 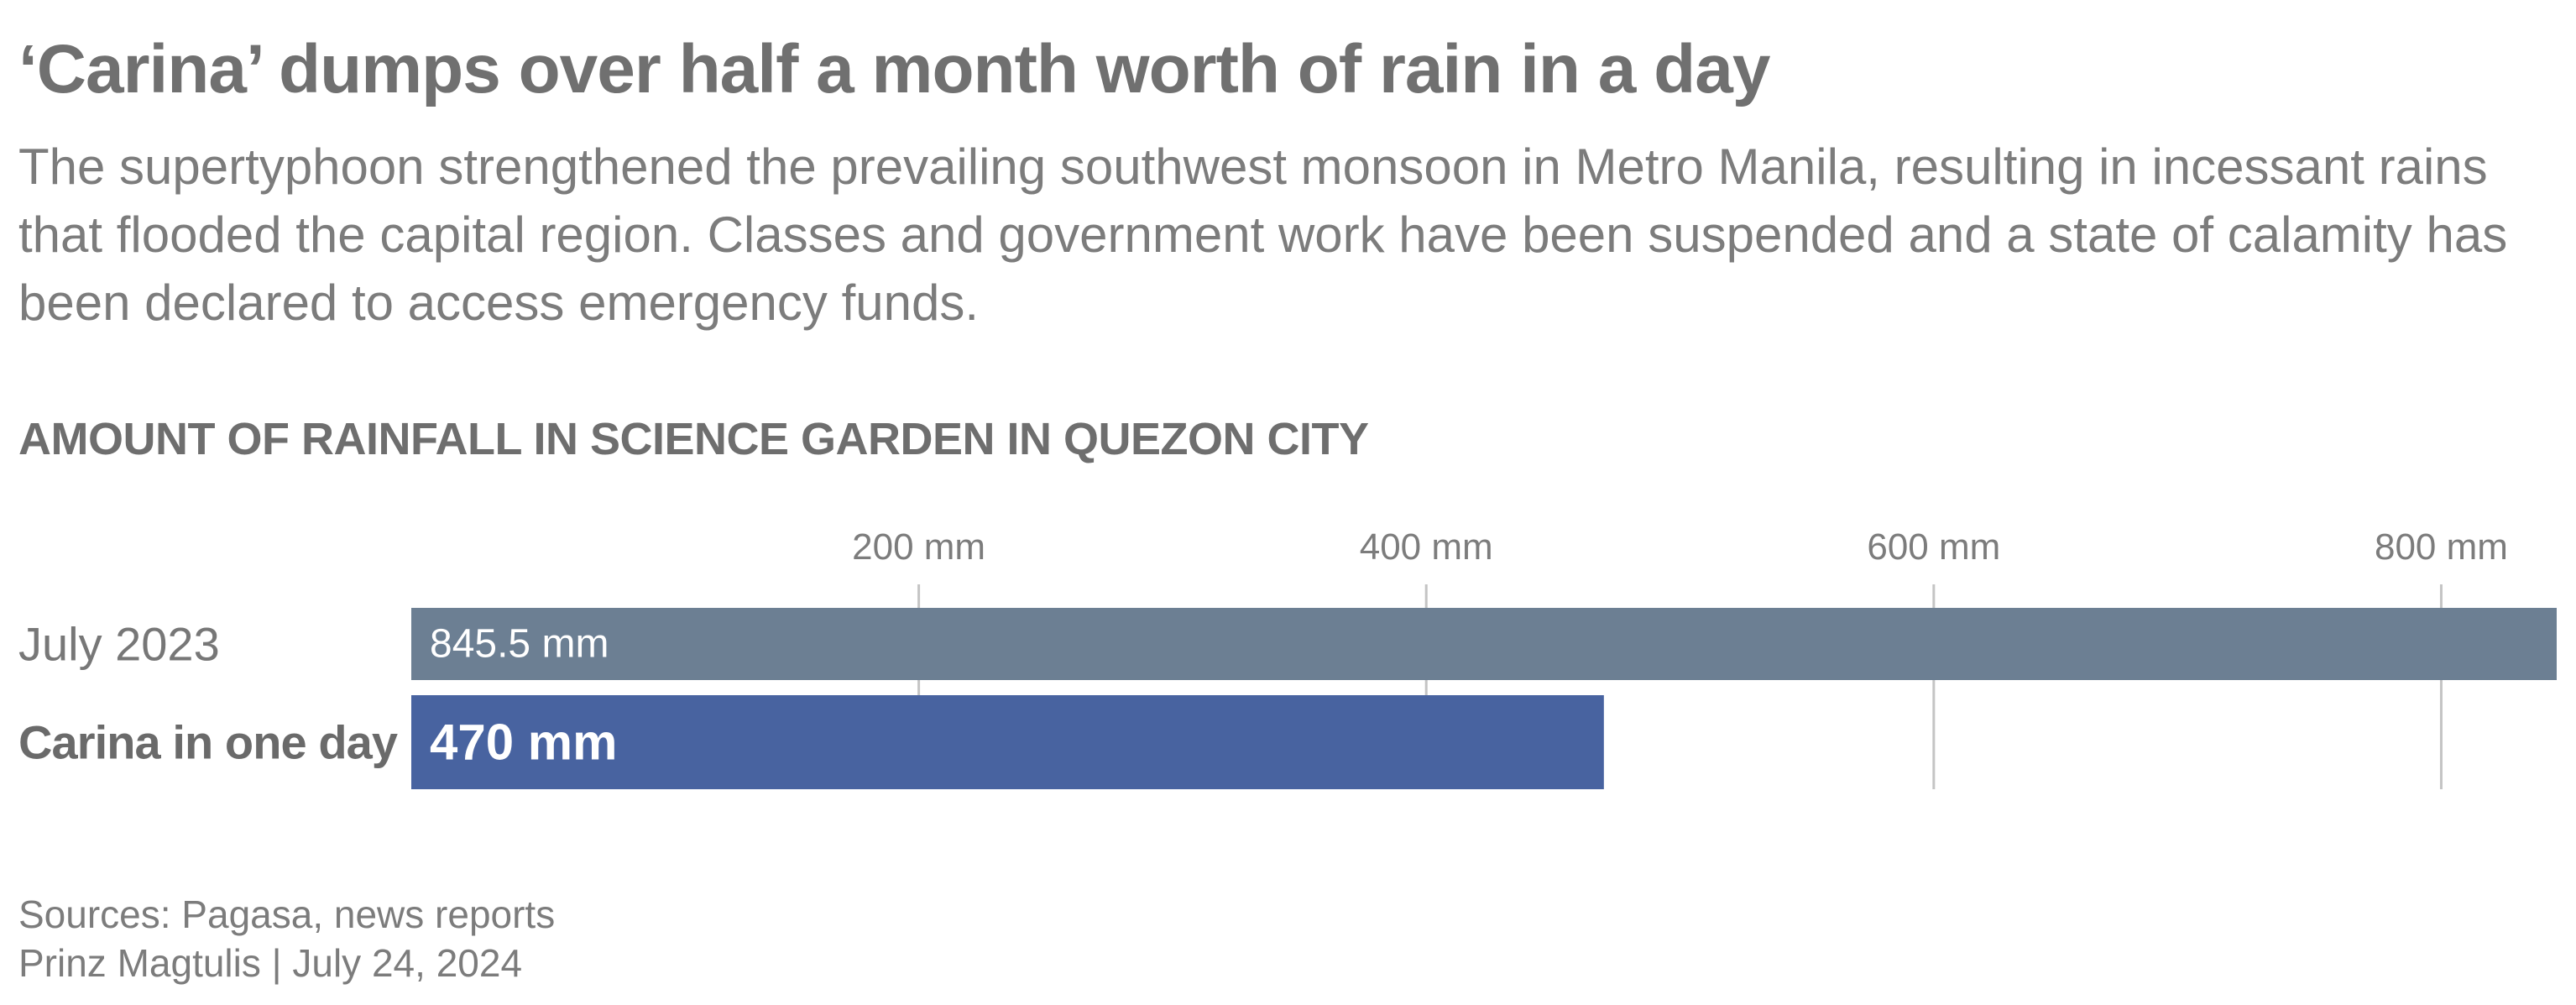 I want to click on byline: Prinz Magtulis | July 24, 2024, so click(x=270, y=963).